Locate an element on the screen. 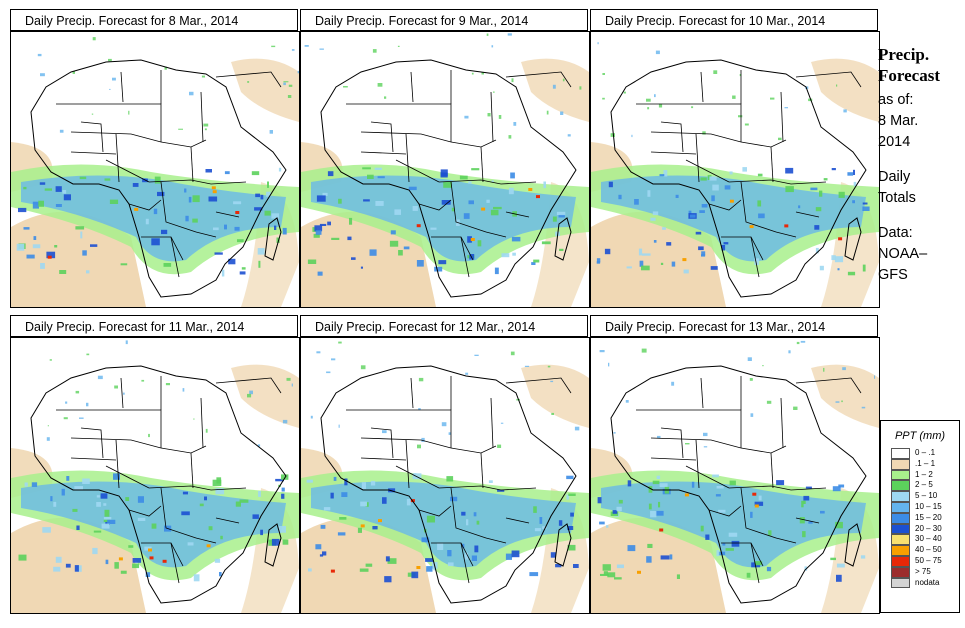 The width and height of the screenshot is (965, 628). forecast-map is located at coordinates (445, 169).